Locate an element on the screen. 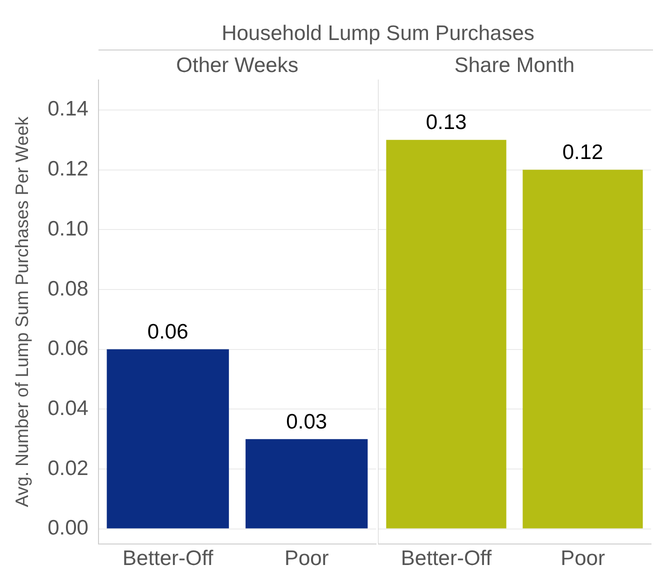 The width and height of the screenshot is (666, 583). chart-subtitle: Other Weeks is located at coordinates (237, 65).